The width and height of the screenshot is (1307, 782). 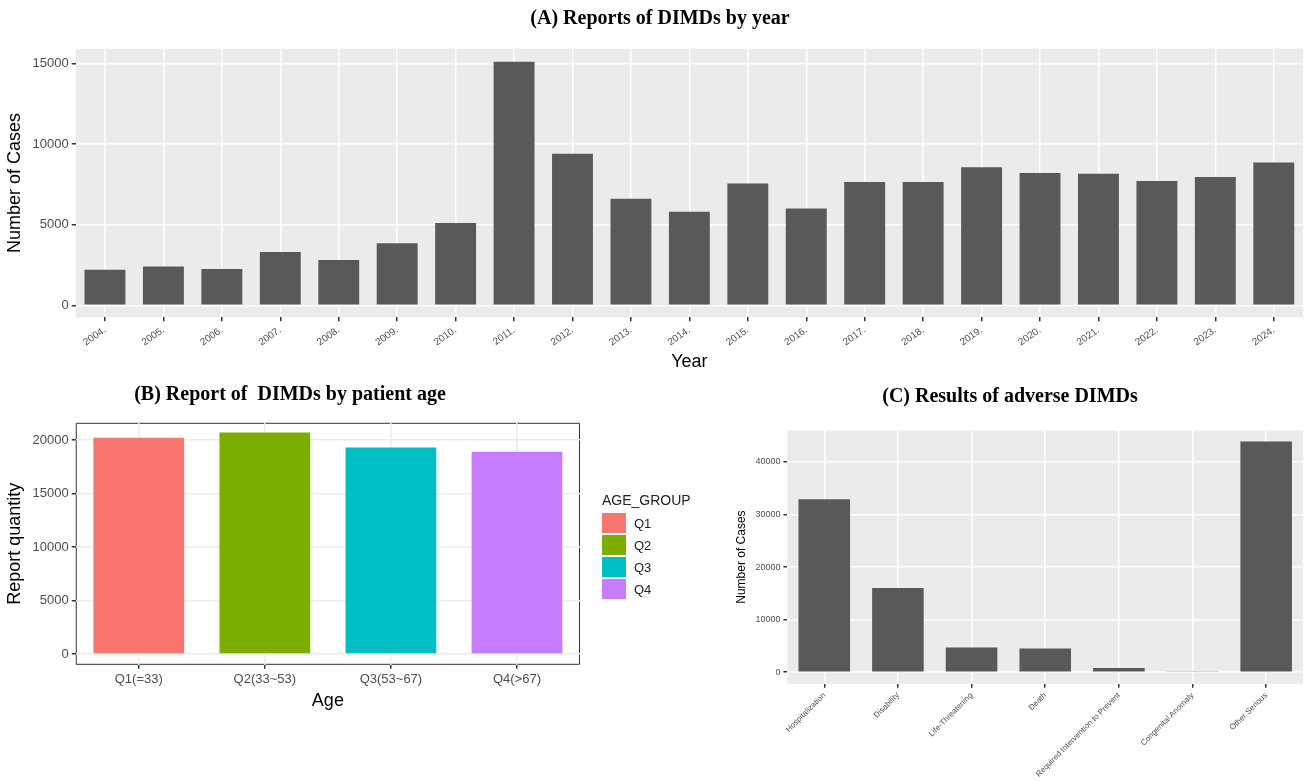 I want to click on legend-label: Q3, so click(x=643, y=567).